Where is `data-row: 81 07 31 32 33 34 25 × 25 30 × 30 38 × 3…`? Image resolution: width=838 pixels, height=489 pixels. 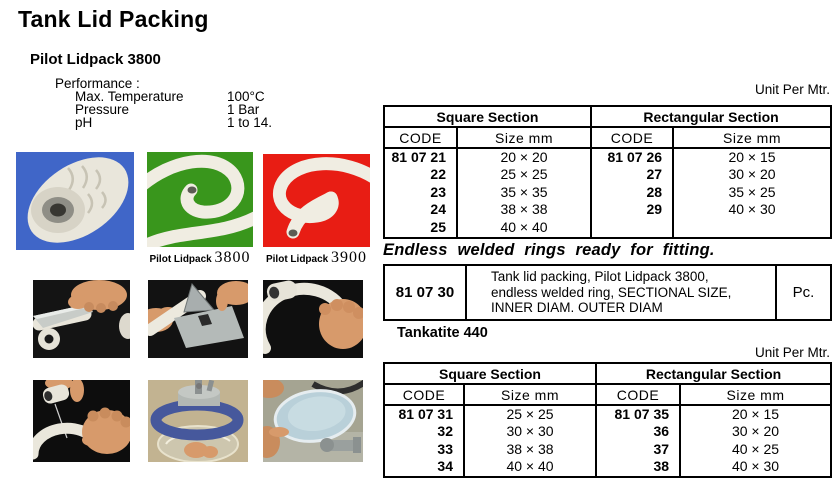 data-row: 81 07 31 32 33 34 25 × 25 30 × 30 38 × 3… is located at coordinates (608, 441).